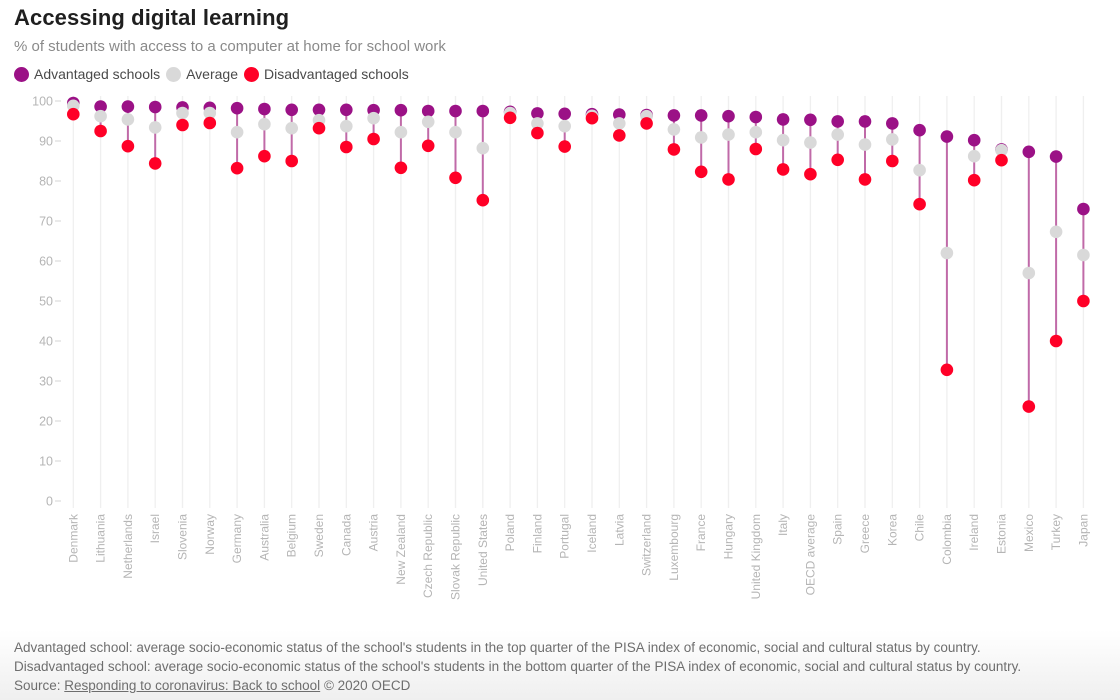 Image resolution: width=1120 pixels, height=700 pixels. Describe the element at coordinates (46, 182) in the screenshot. I see `y-tick-label: 80` at that location.